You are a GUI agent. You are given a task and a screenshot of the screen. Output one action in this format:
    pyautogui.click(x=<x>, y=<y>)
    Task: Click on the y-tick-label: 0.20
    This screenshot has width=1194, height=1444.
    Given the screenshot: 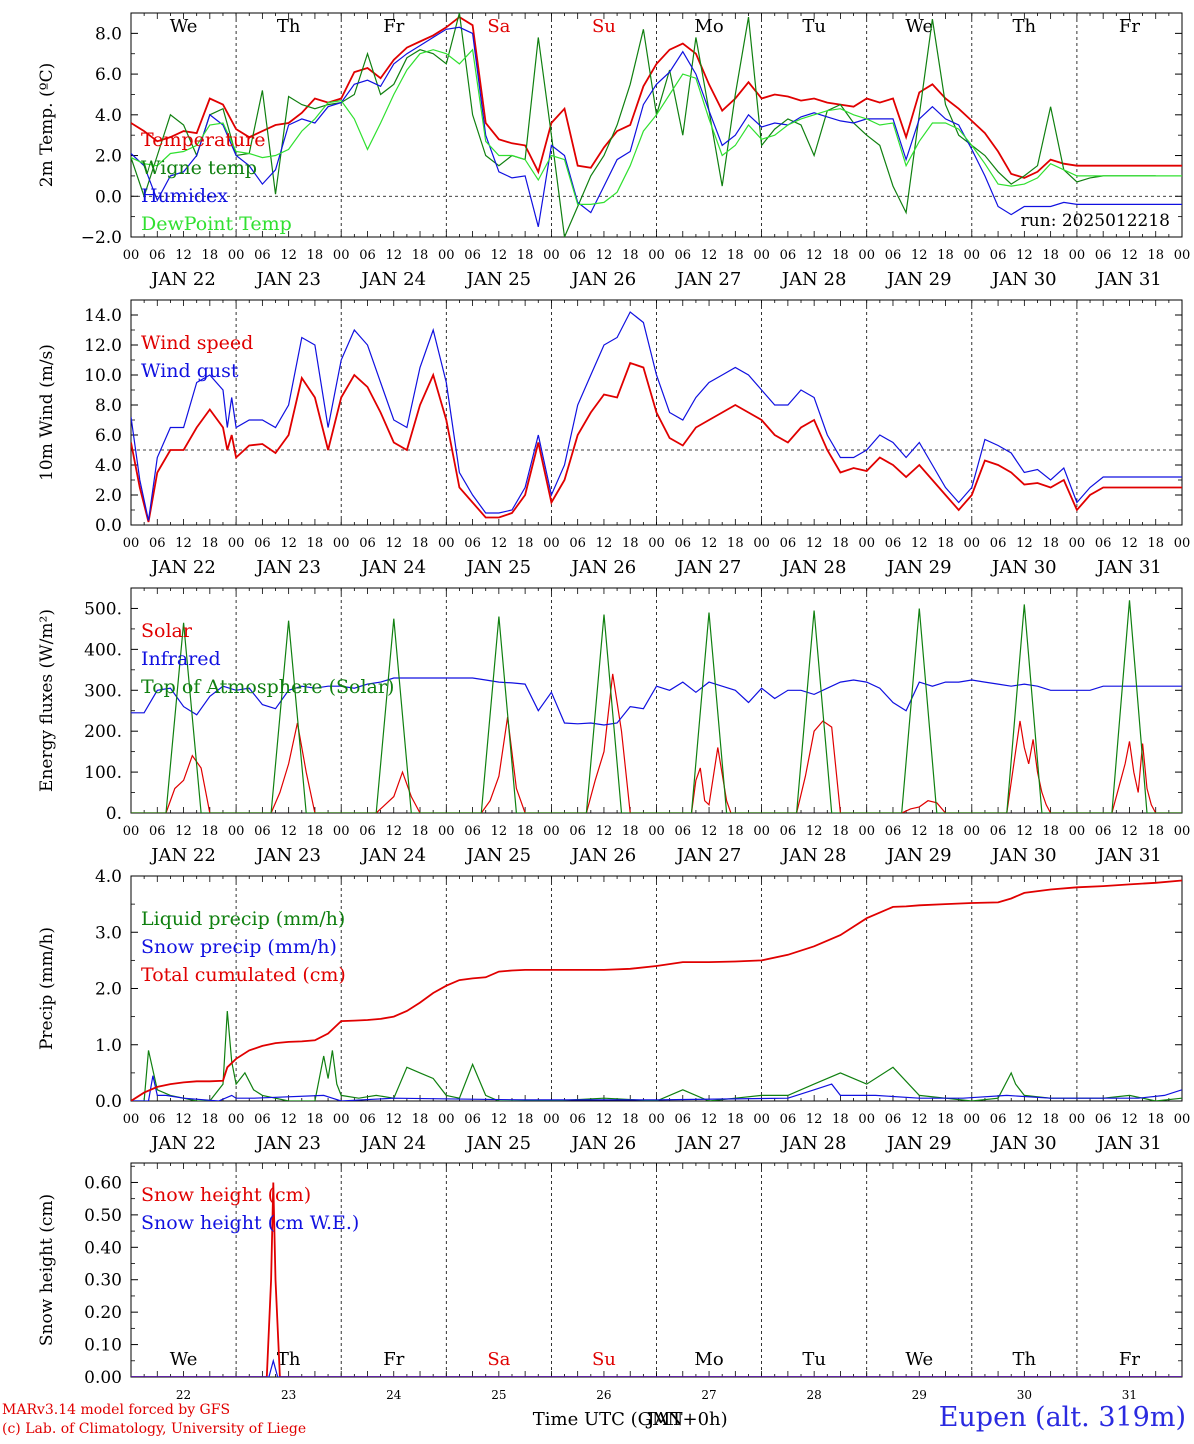 What is the action you would take?
    pyautogui.click(x=103, y=1313)
    